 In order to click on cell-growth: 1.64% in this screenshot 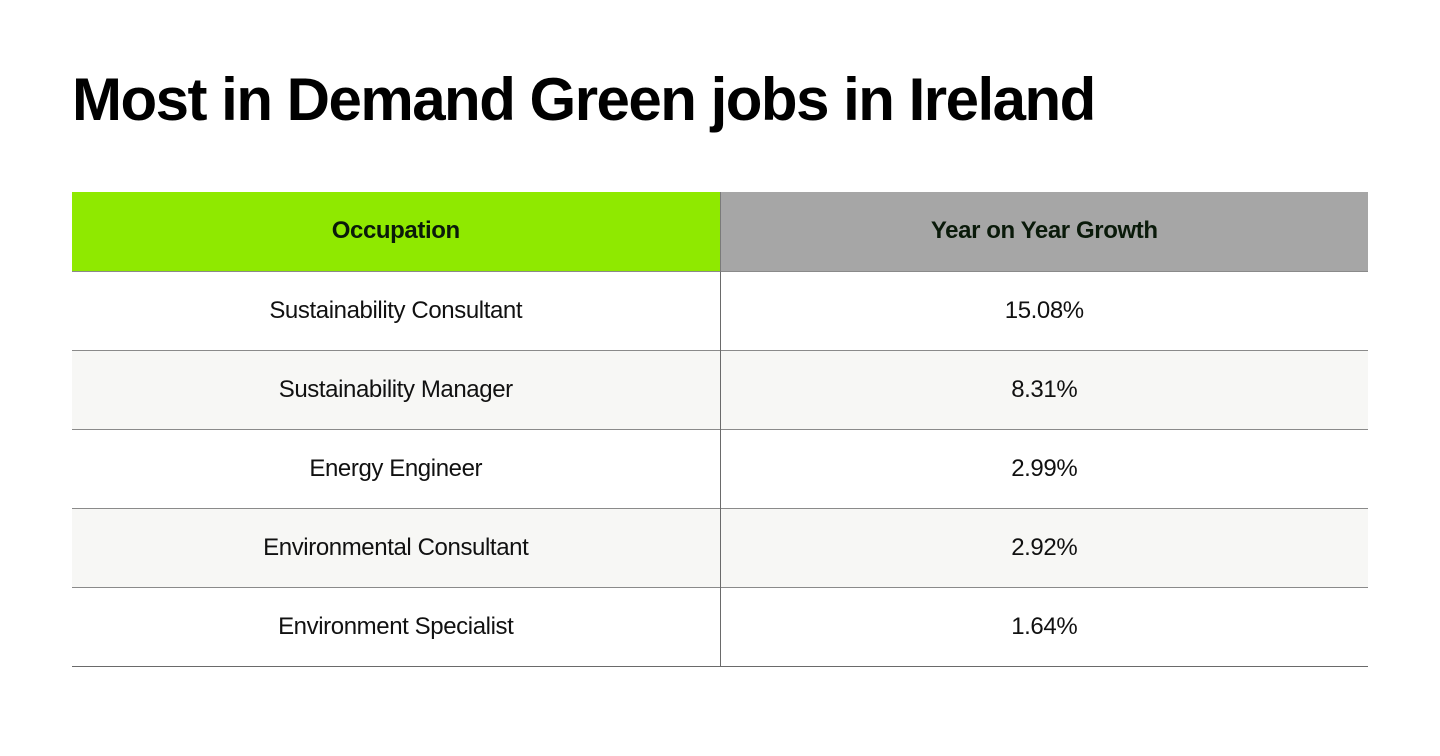, I will do `click(1044, 626)`.